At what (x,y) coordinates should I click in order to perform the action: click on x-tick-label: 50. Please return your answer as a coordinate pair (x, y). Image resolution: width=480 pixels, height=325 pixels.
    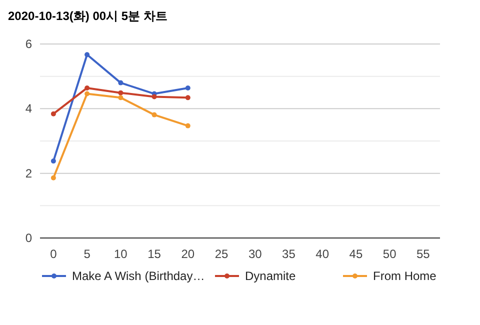
    Looking at the image, I should click on (389, 254).